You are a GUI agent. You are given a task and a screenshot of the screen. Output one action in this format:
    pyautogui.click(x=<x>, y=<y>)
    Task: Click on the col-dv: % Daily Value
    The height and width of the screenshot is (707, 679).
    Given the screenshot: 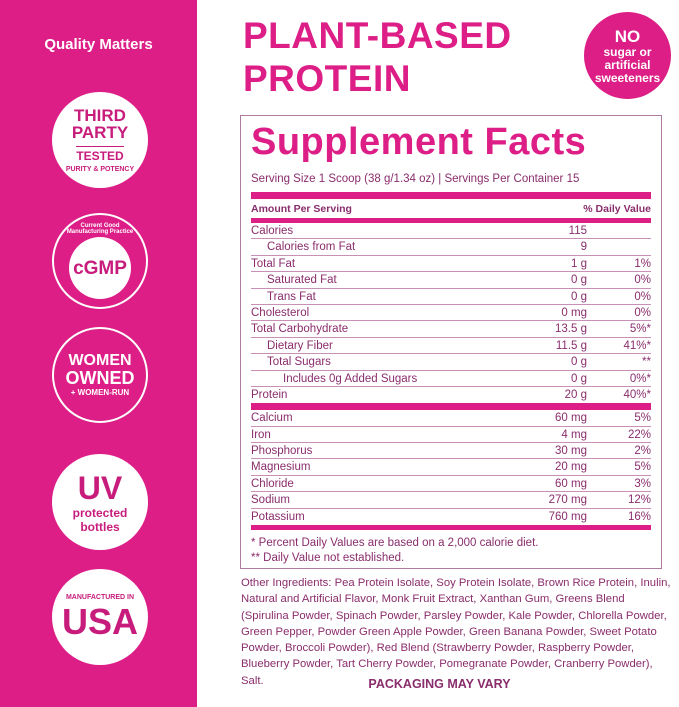 What is the action you would take?
    pyautogui.click(x=617, y=209)
    